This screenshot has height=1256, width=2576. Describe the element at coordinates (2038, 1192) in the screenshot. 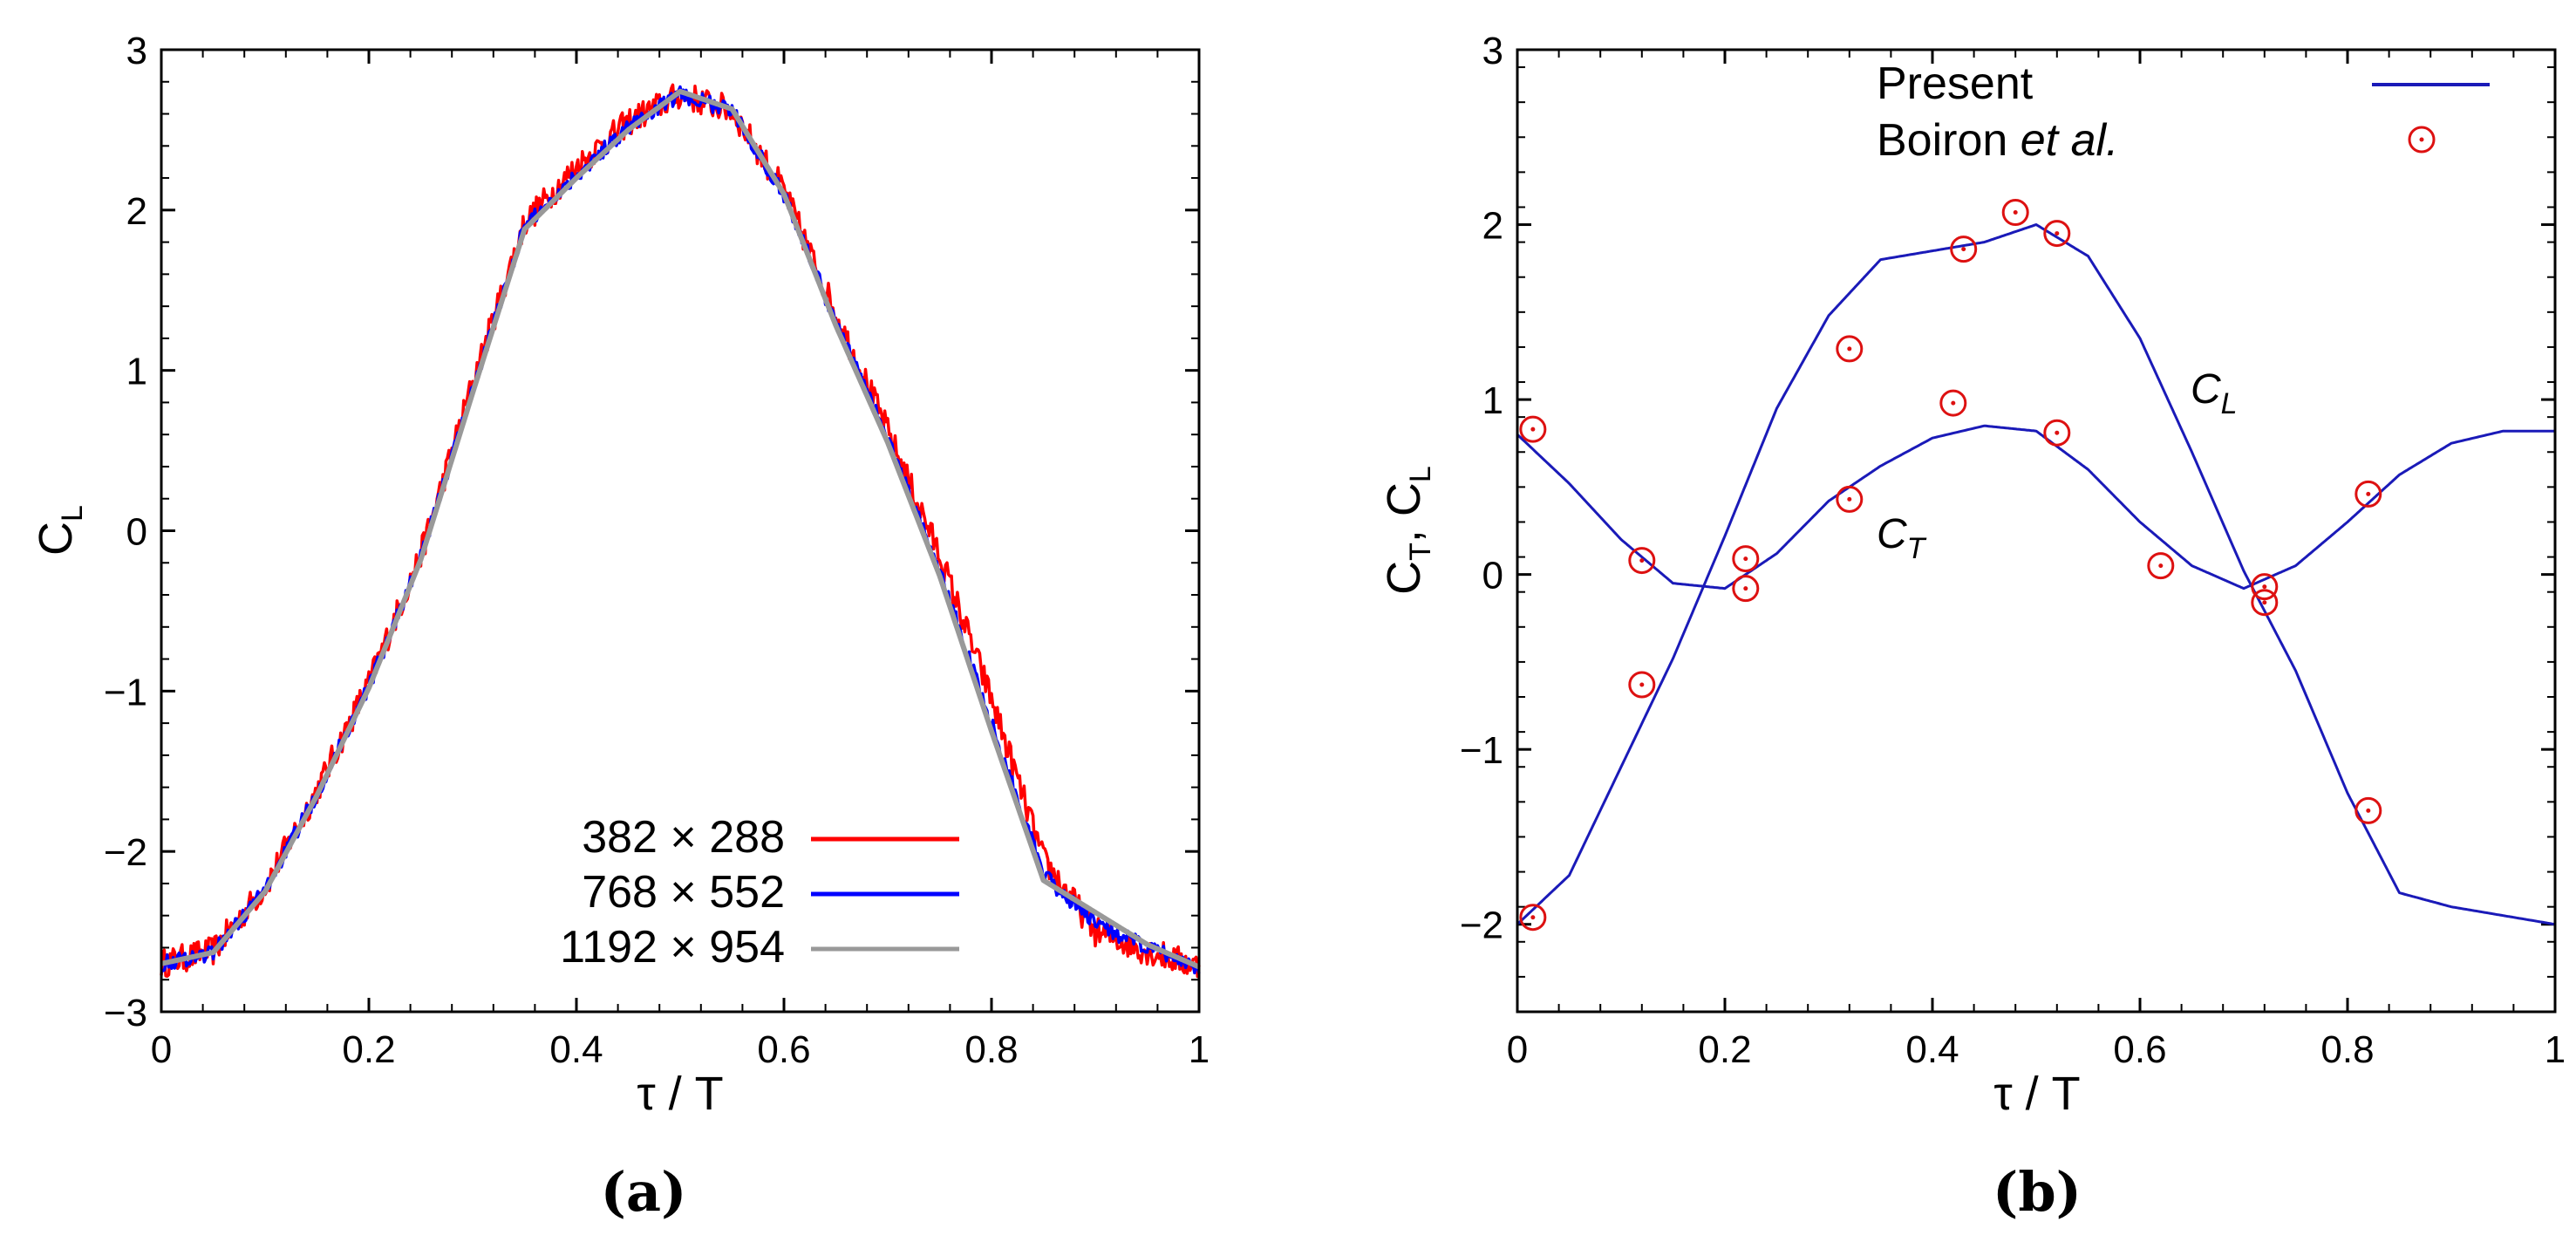

I see `panel-b-label: (b)` at that location.